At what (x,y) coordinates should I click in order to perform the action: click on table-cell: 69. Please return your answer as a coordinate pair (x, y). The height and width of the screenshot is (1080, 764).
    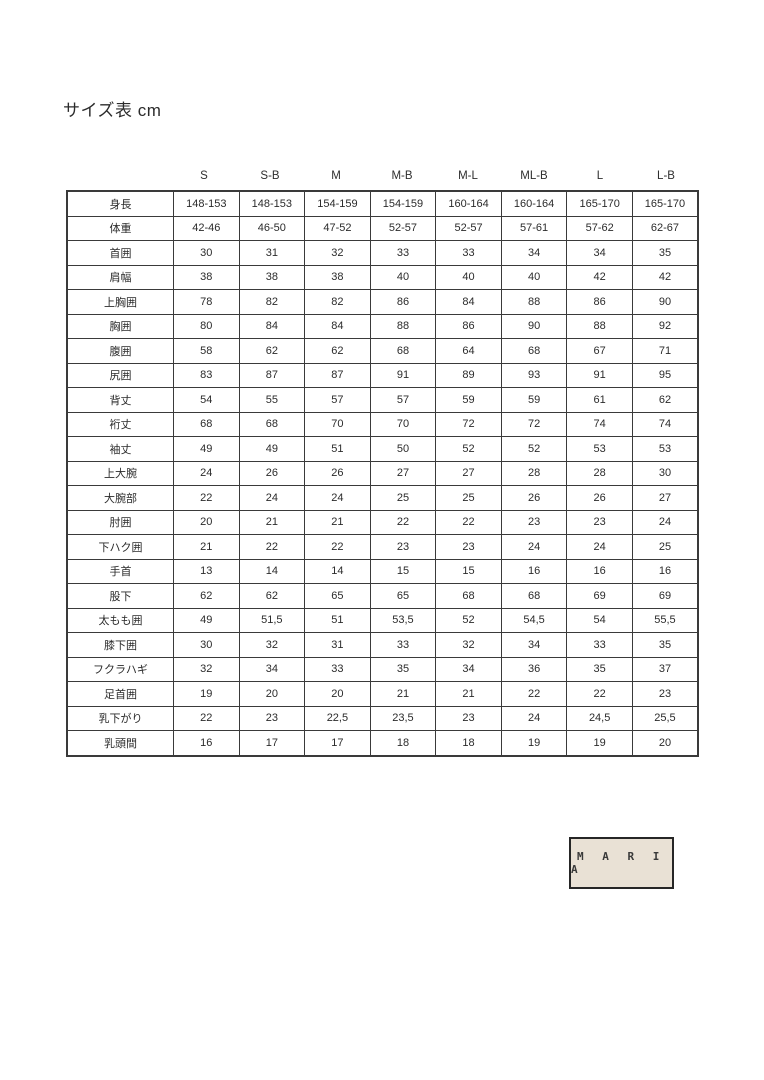
    Looking at the image, I should click on (665, 596).